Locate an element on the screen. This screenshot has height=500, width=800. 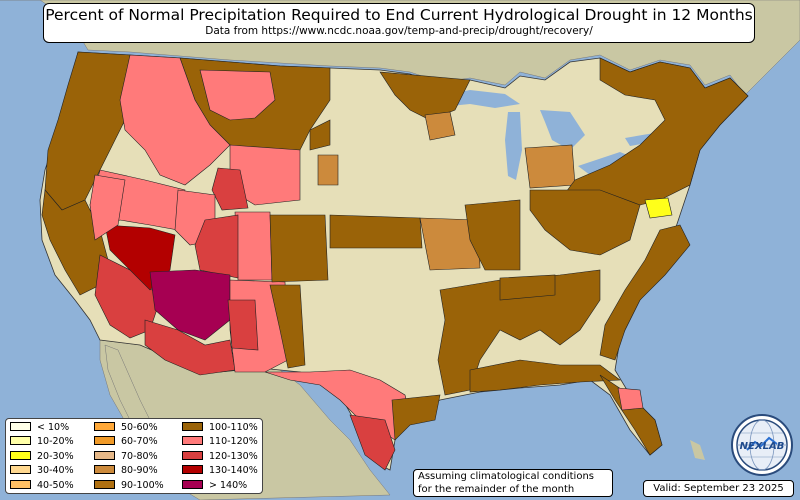
region-montana-pink is located at coordinates (237, 95).